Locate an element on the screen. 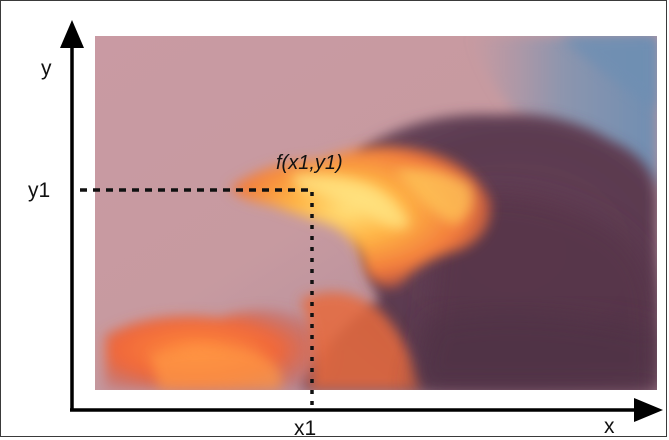 This screenshot has height=440, width=669. y-axis-arrow-icon is located at coordinates (72, 34).